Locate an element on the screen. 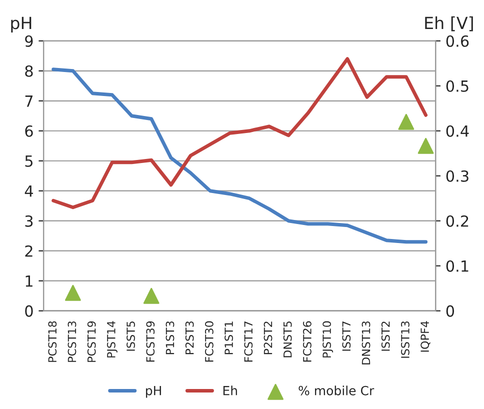  x-tick-label: PCST18 is located at coordinates (52, 341).